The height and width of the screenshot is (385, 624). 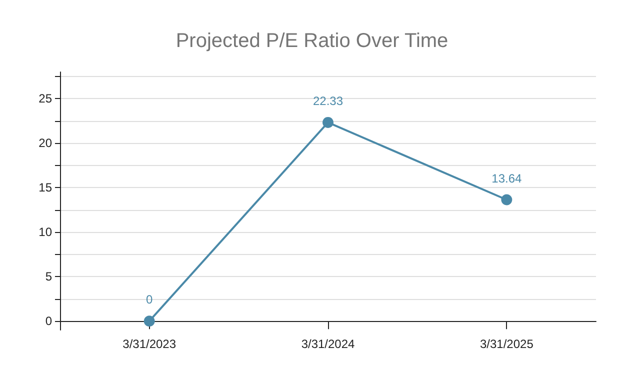 What do you see at coordinates (45, 232) in the screenshot?
I see `y-tick-label: 10` at bounding box center [45, 232].